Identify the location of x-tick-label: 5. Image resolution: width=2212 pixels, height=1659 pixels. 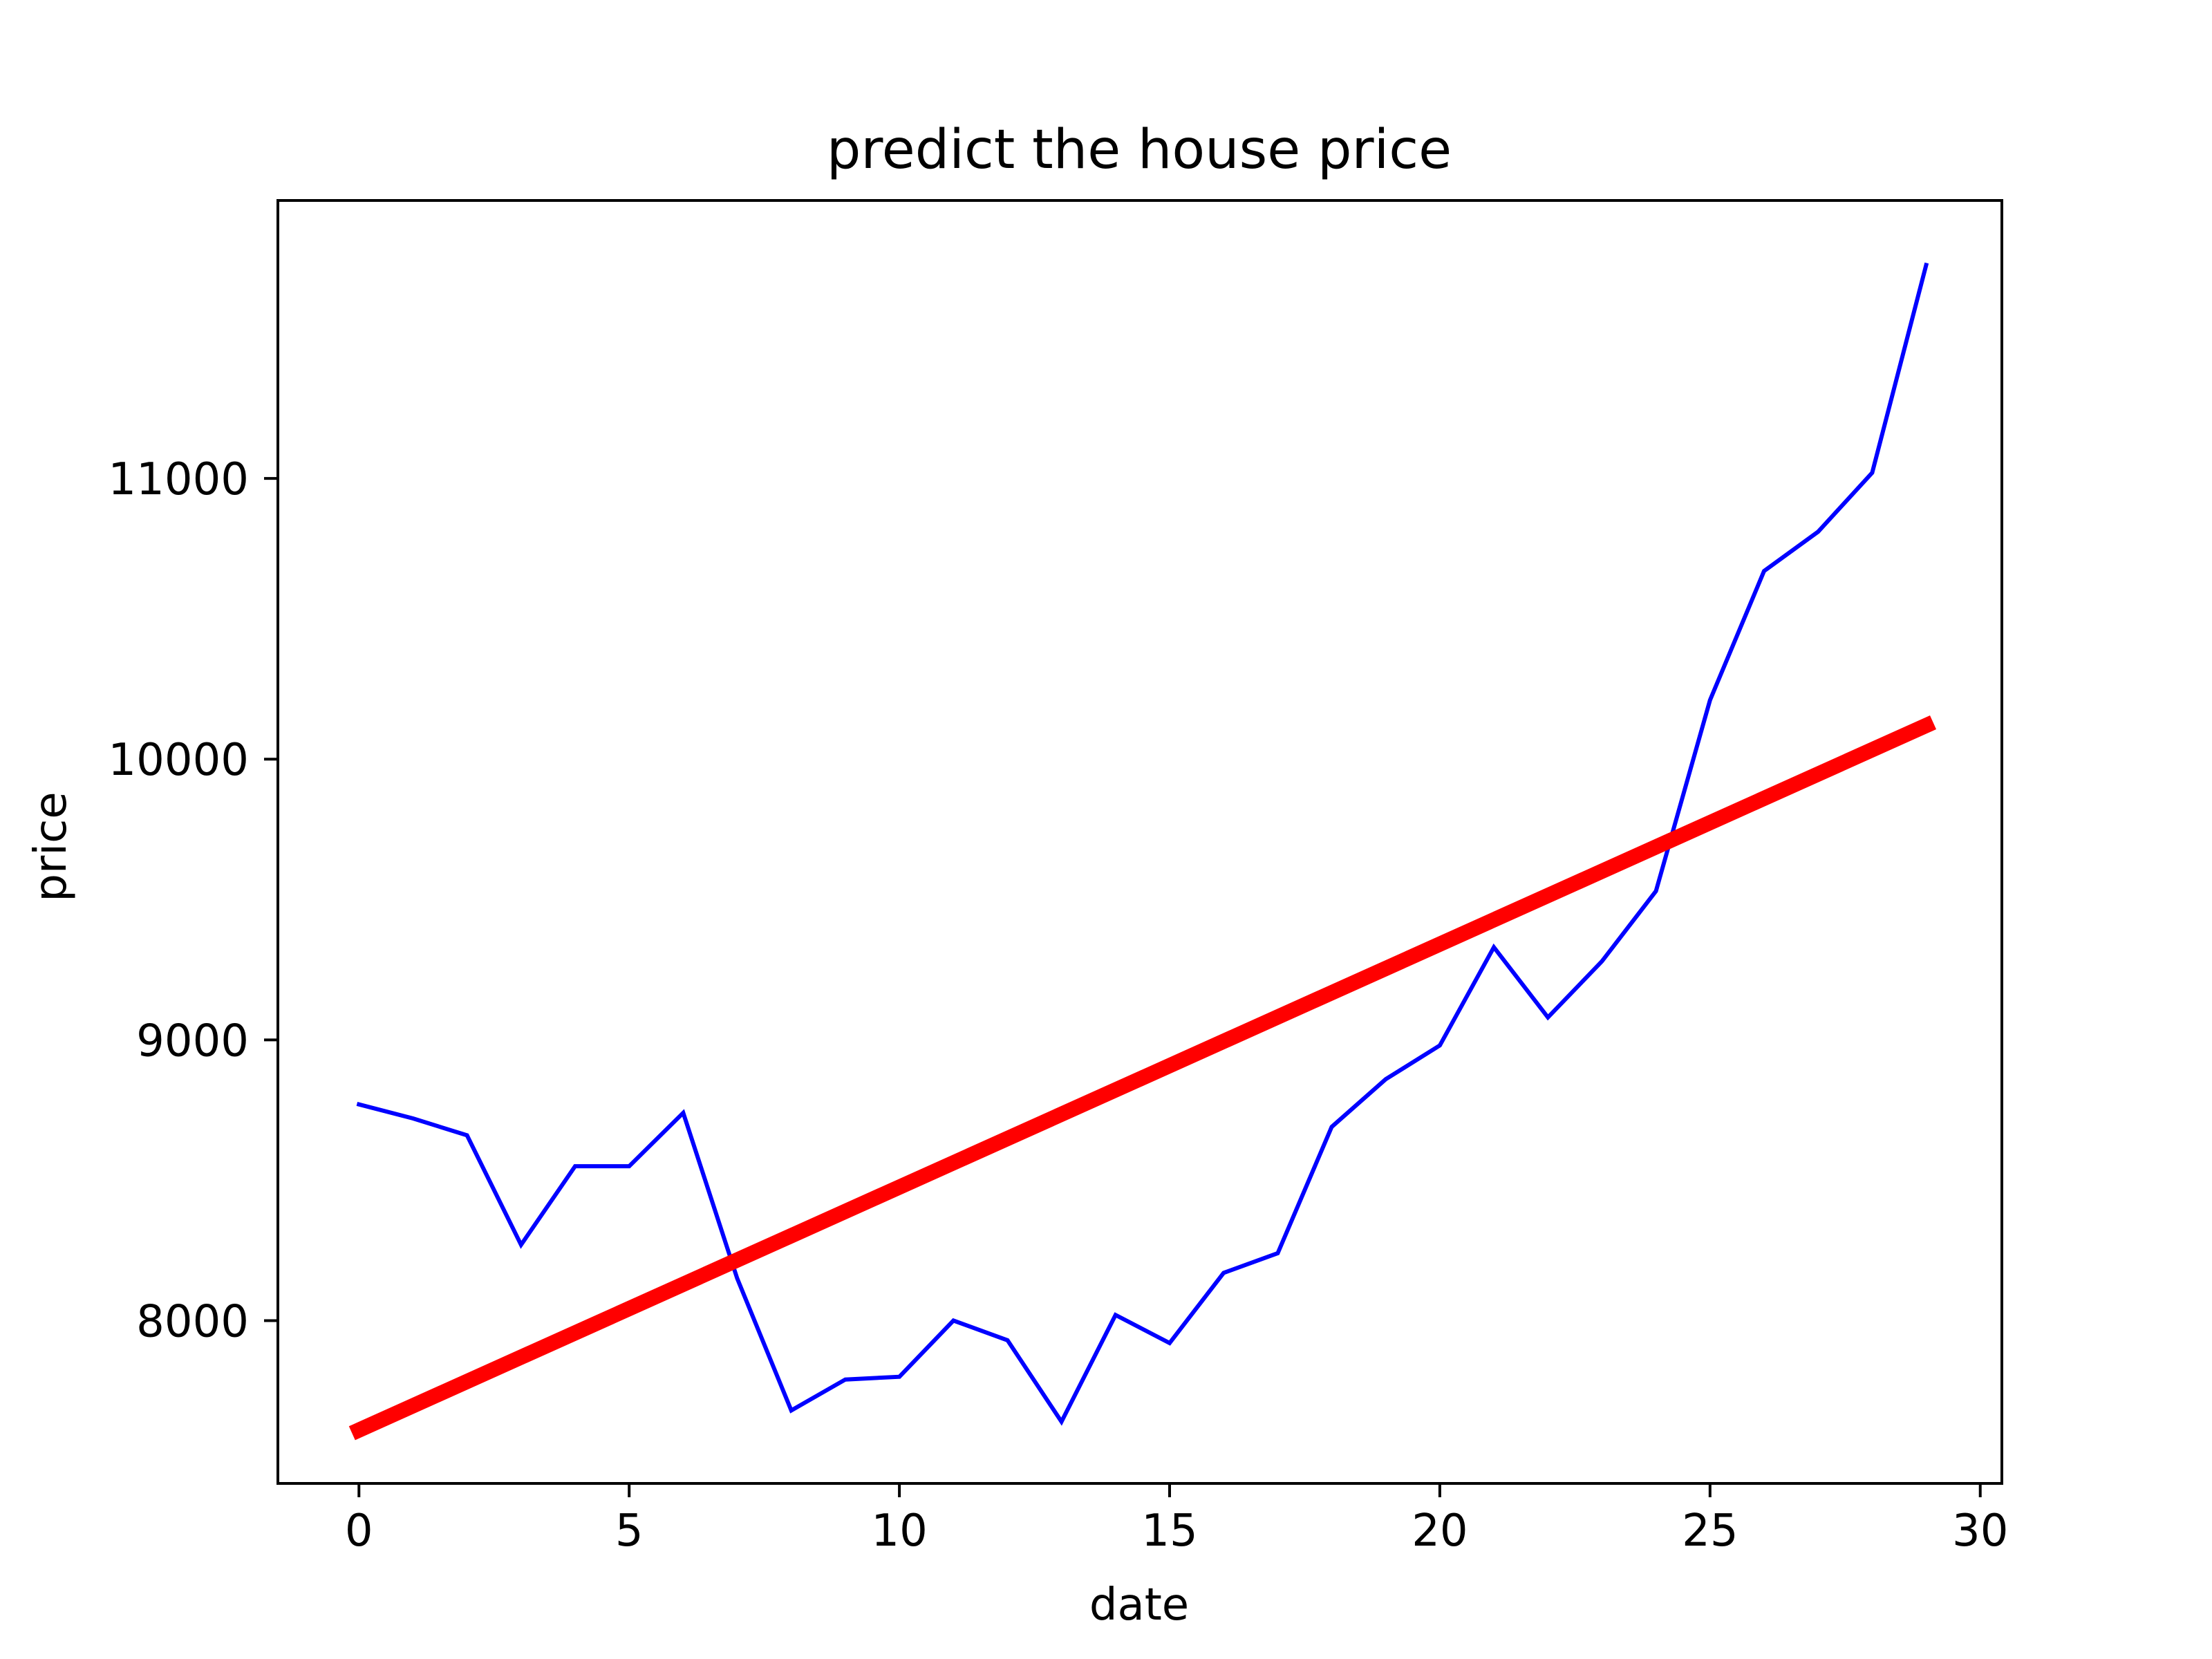
(629, 1531).